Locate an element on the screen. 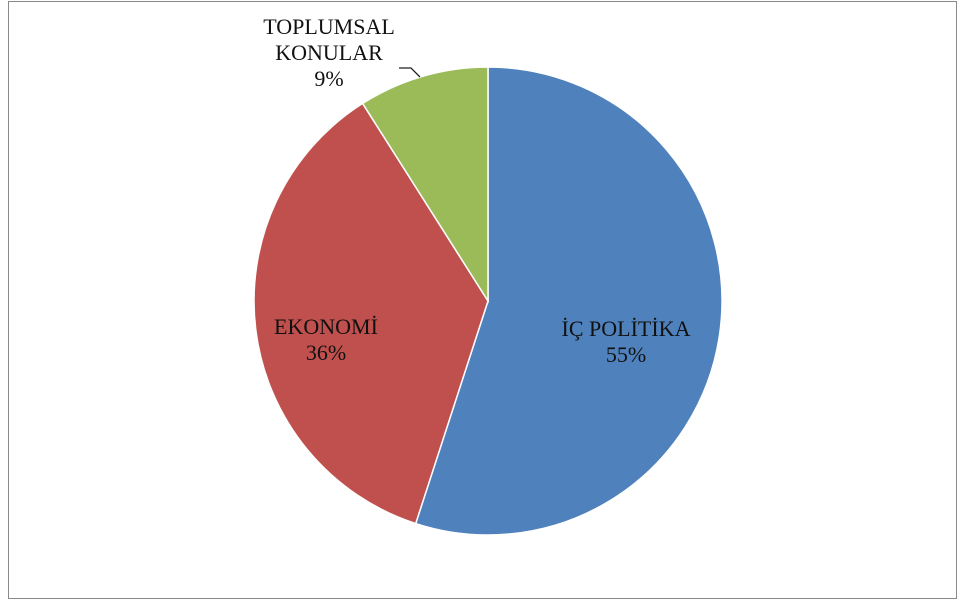  slice-percent-label: 36% is located at coordinates (326, 352).